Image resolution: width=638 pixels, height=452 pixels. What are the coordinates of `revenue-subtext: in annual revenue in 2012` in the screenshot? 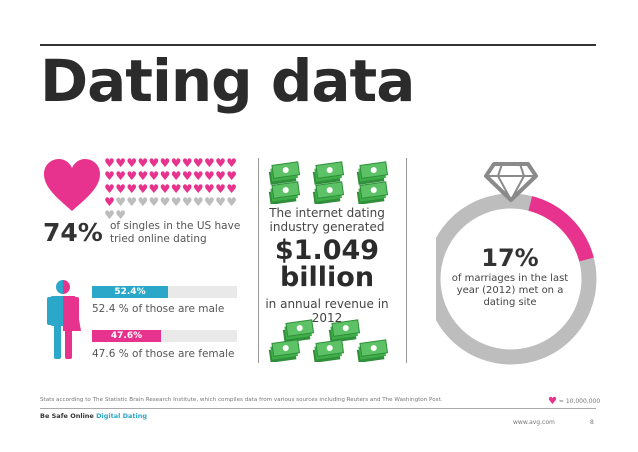 It's located at (327, 311).